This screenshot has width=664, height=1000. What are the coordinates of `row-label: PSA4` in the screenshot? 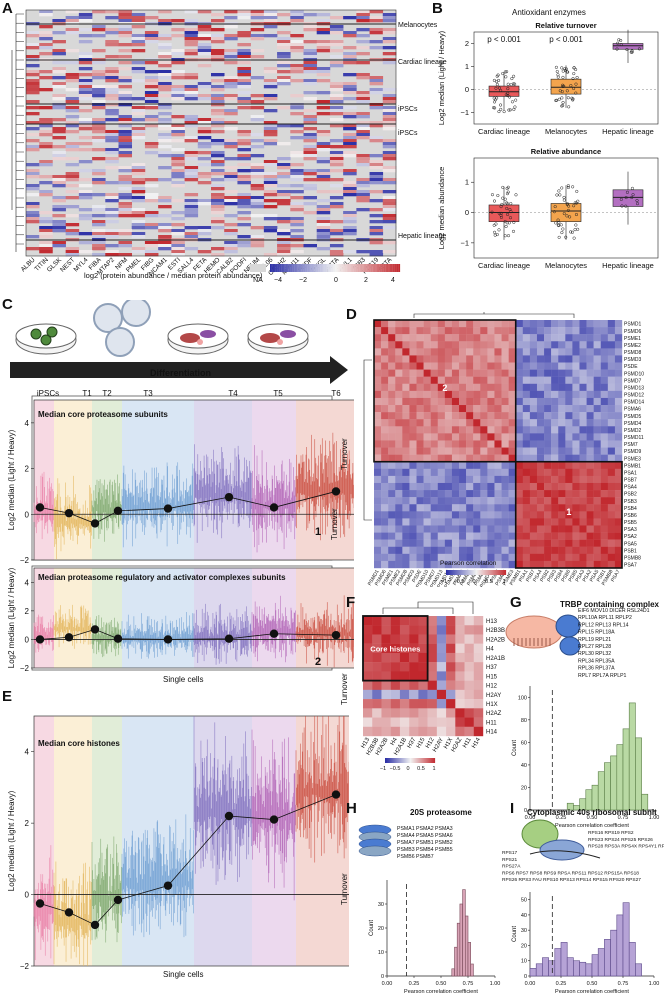 It's located at (630, 488).